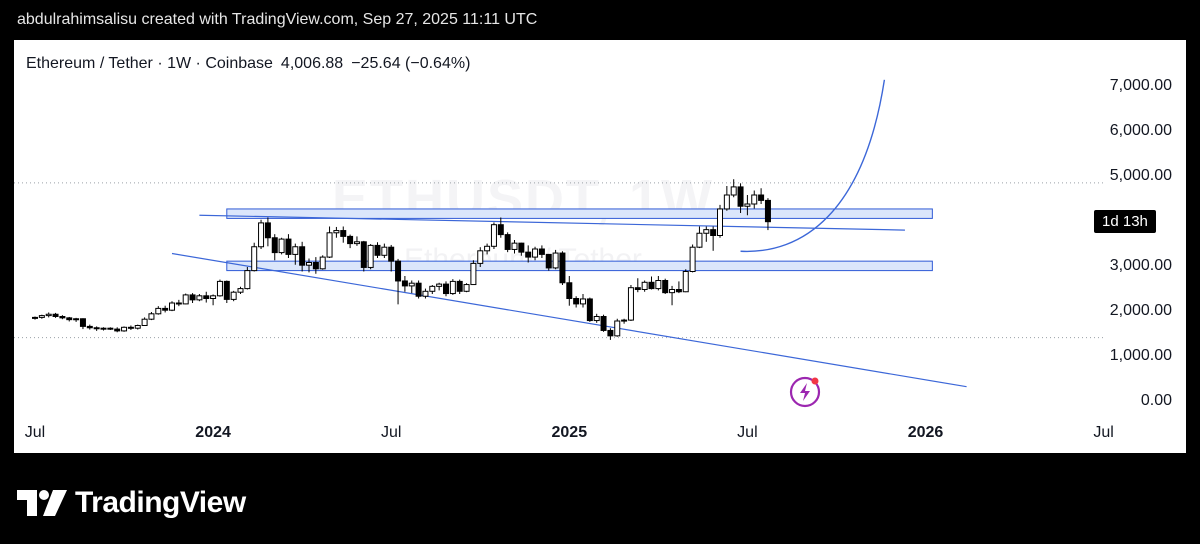 This screenshot has height=544, width=1200. What do you see at coordinates (42, 503) in the screenshot?
I see `tradingview-logo-icon` at bounding box center [42, 503].